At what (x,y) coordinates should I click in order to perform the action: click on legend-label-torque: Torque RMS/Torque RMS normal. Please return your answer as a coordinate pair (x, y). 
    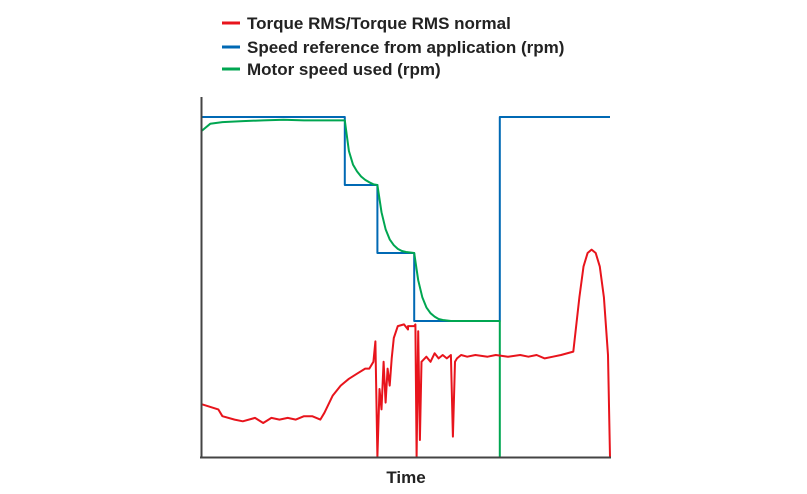
    Looking at the image, I should click on (379, 23).